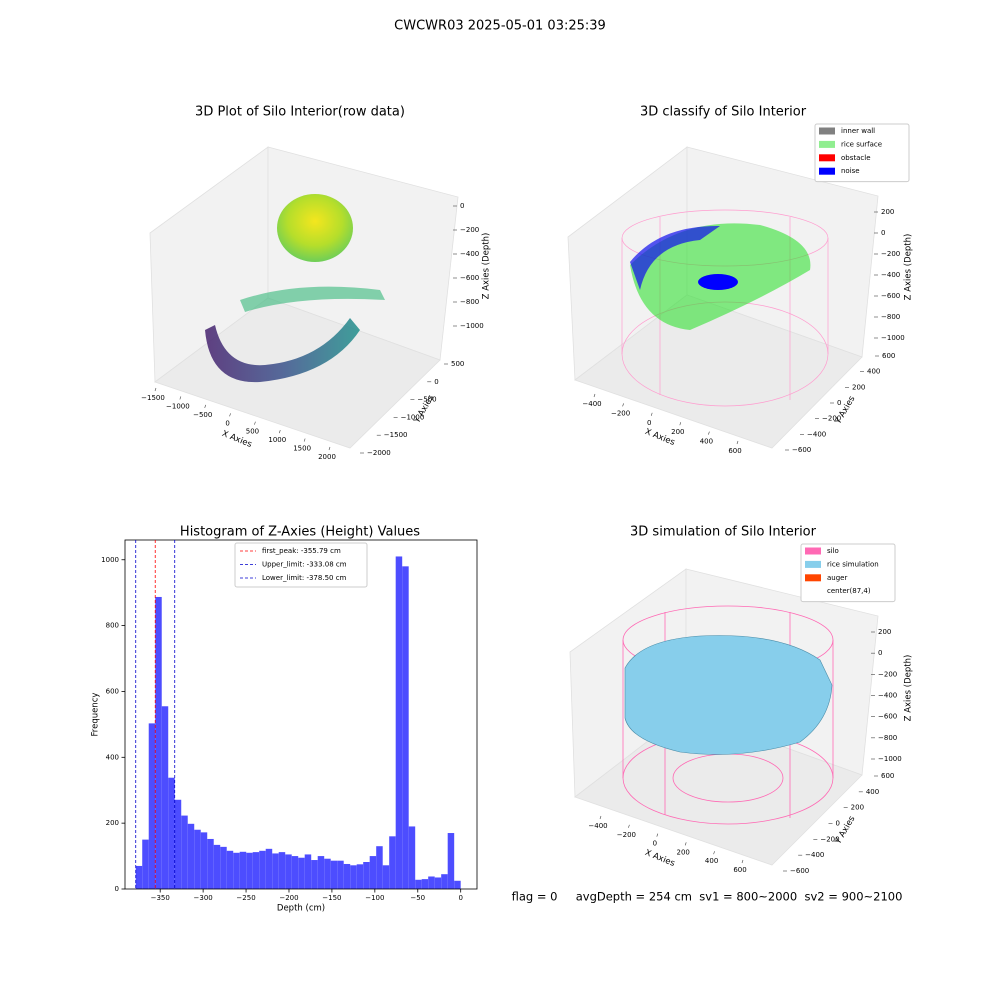 The width and height of the screenshot is (1000, 1000). I want to click on y-tick-label: 1000, so click(110, 560).